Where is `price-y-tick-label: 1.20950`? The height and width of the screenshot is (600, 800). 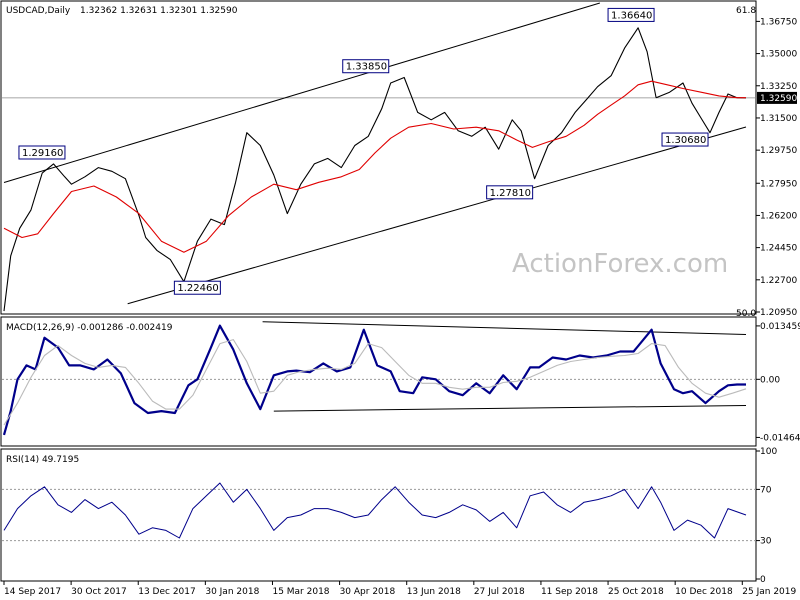
price-y-tick-label: 1.20950 is located at coordinates (778, 313).